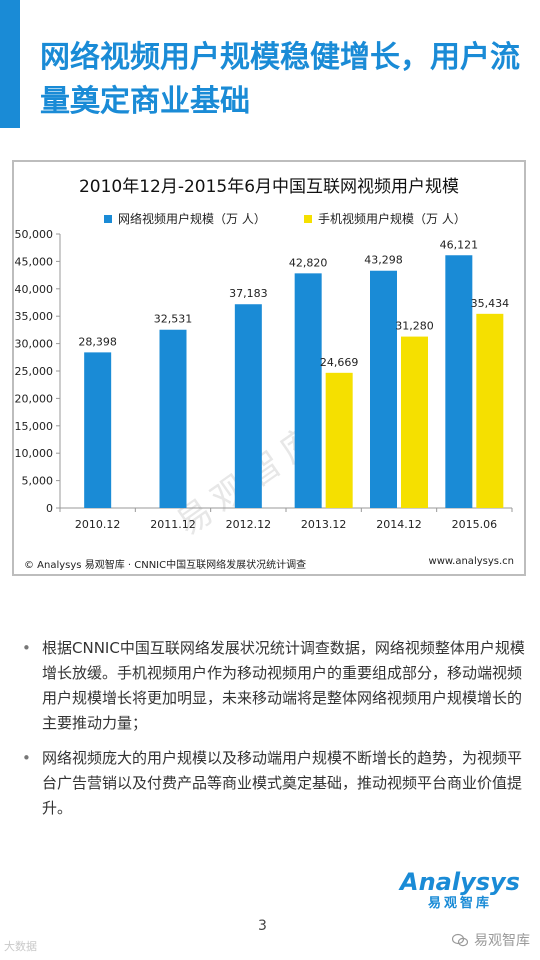  Describe the element at coordinates (308, 218) in the screenshot. I see `legend-swatch-yellow` at that location.